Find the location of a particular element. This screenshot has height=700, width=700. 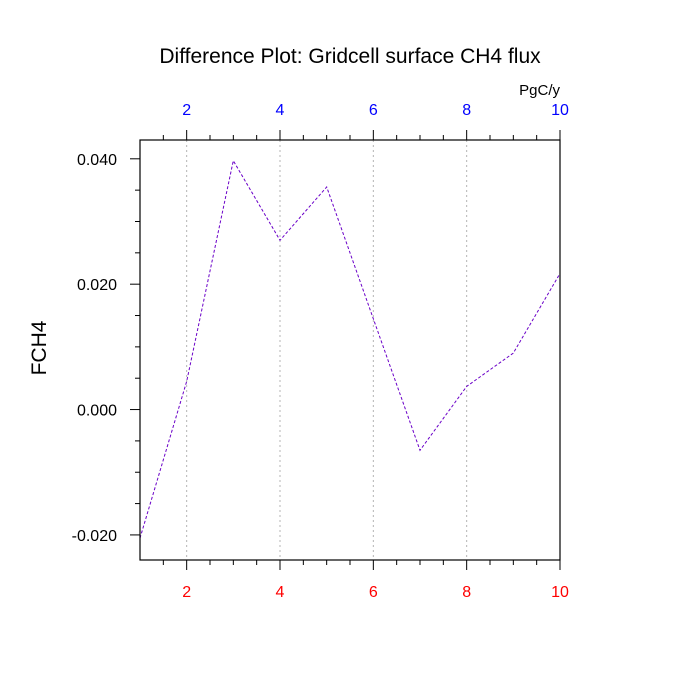

x-tick-label-bottom: 2 is located at coordinates (186, 592).